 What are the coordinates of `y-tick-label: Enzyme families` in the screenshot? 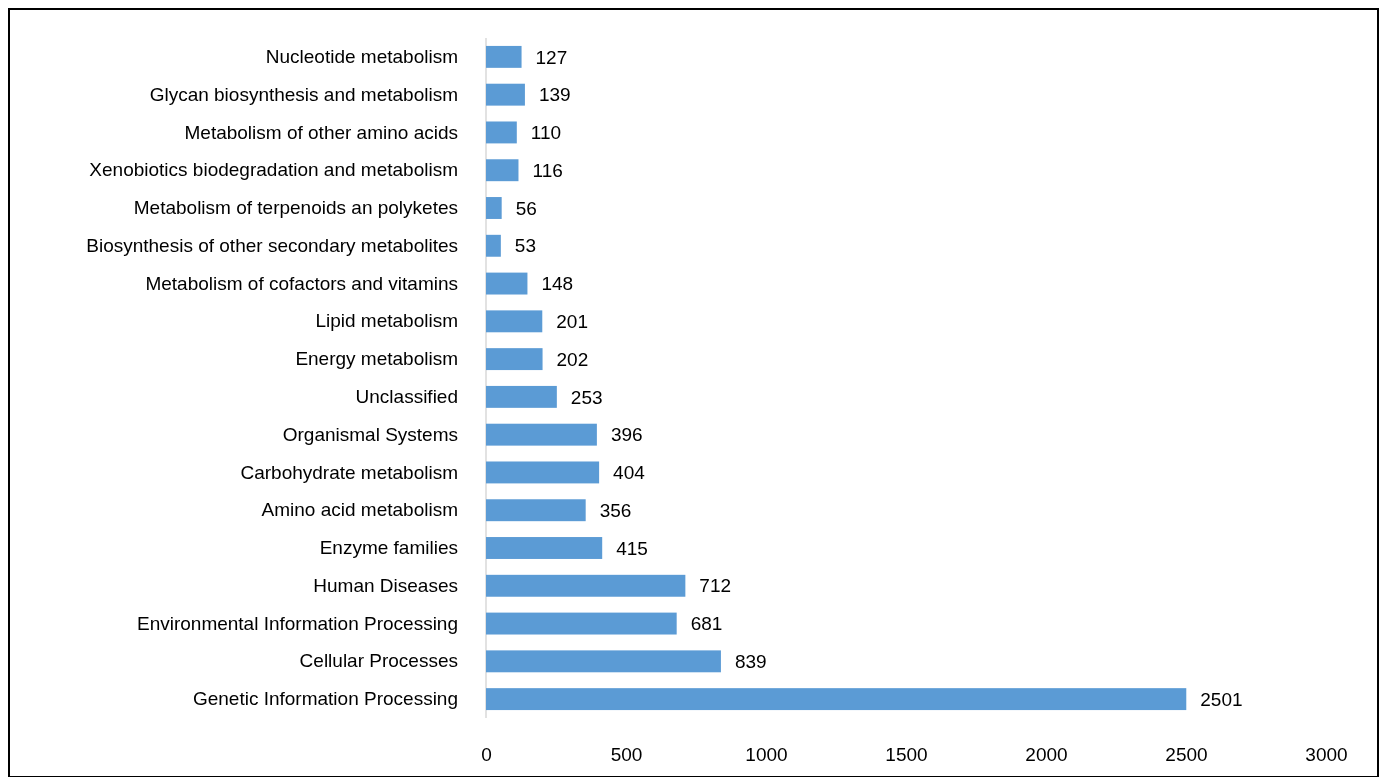 It's located at (388, 548).